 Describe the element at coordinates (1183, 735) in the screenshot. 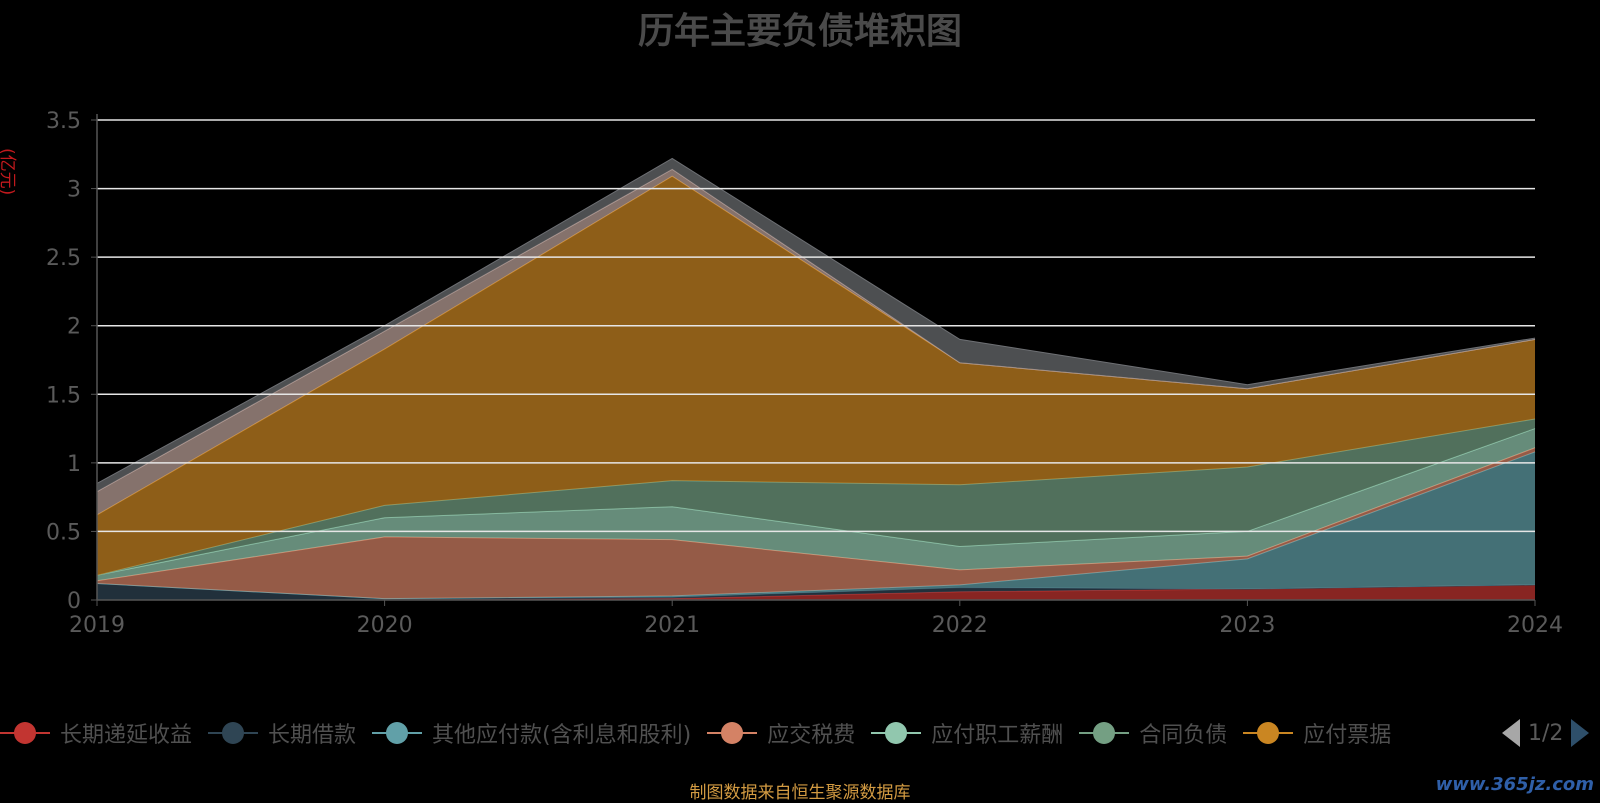

I see `legend-label-5: 合同负债` at that location.